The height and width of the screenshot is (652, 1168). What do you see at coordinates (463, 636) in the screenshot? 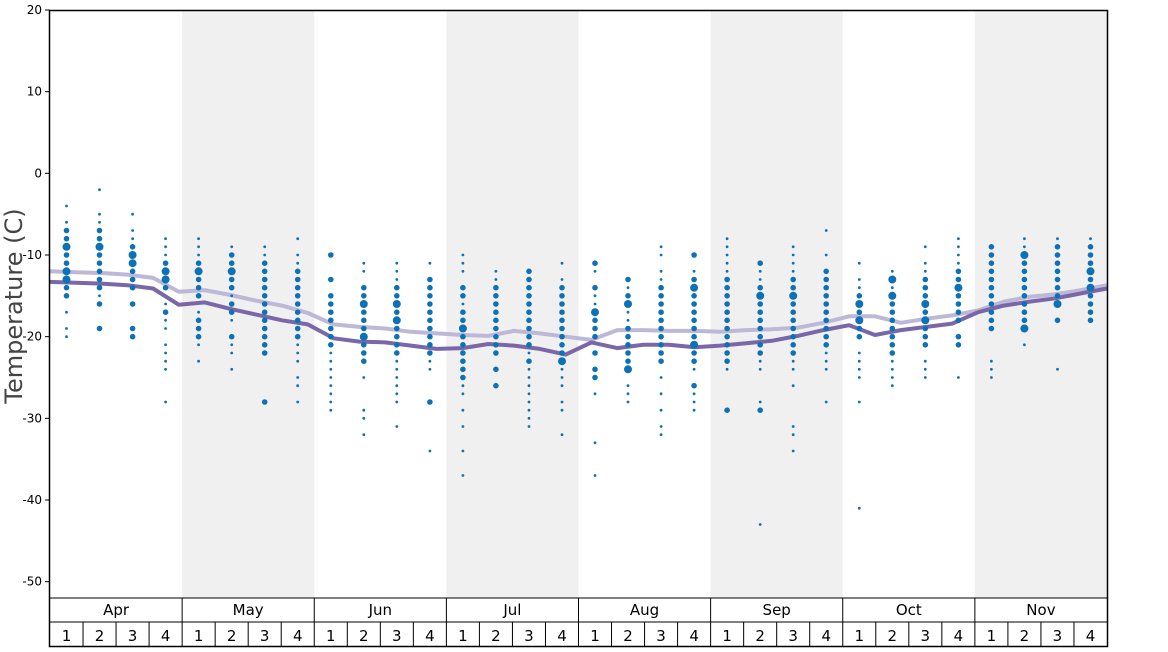
I see `week-label: 1` at bounding box center [463, 636].